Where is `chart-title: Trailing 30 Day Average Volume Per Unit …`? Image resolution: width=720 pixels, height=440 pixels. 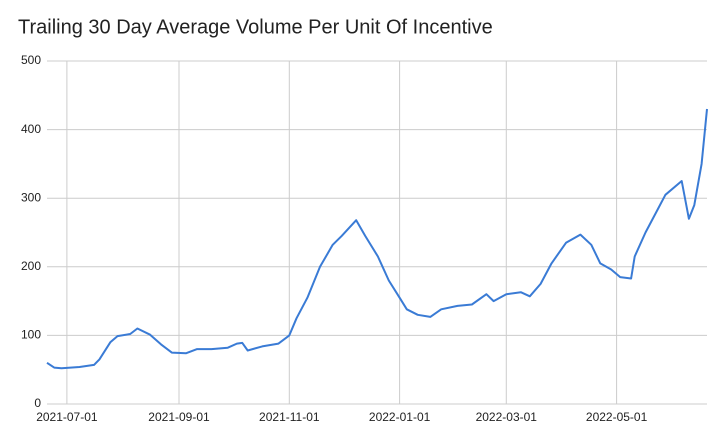
chart-title: Trailing 30 Day Average Volume Per Unit … is located at coordinates (255, 27).